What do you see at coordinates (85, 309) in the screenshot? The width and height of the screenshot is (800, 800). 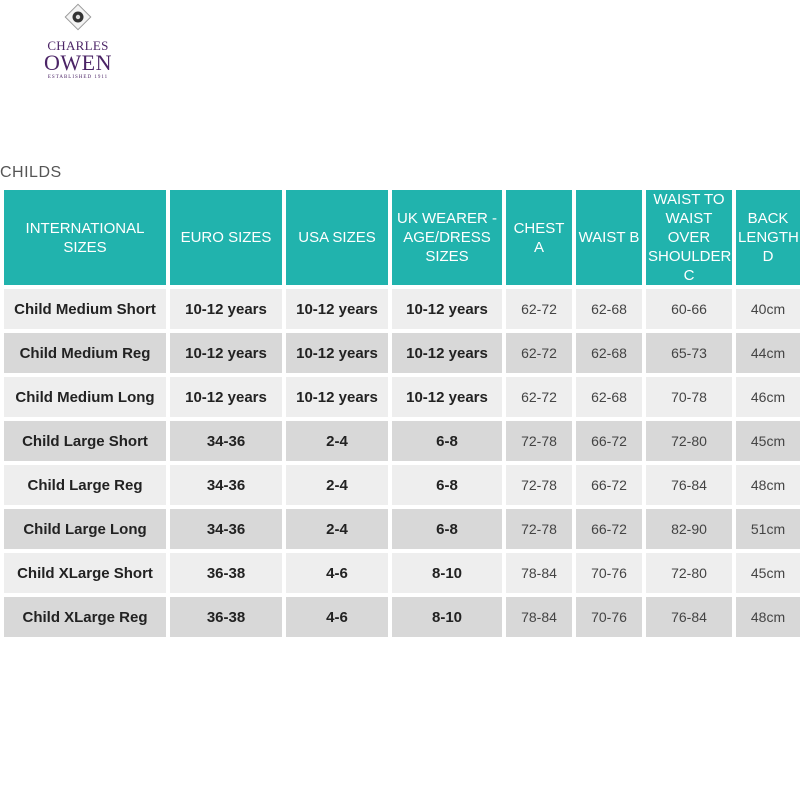 I see `size-name-cell: Child Medium Short` at bounding box center [85, 309].